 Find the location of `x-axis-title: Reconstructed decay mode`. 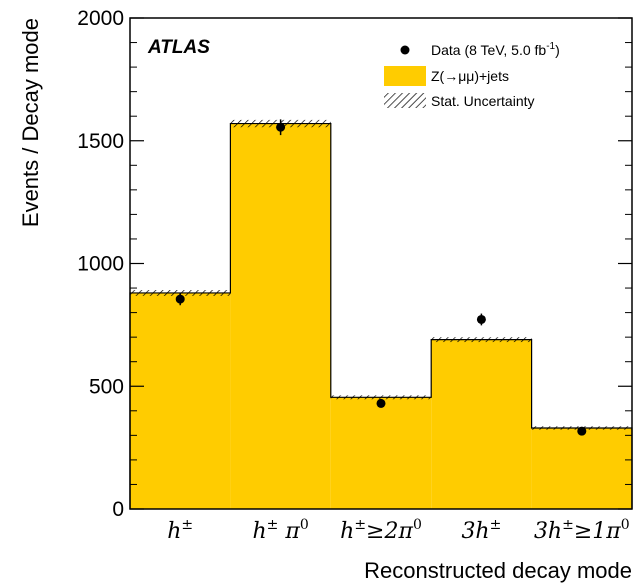

x-axis-title: Reconstructed decay mode is located at coordinates (498, 570).